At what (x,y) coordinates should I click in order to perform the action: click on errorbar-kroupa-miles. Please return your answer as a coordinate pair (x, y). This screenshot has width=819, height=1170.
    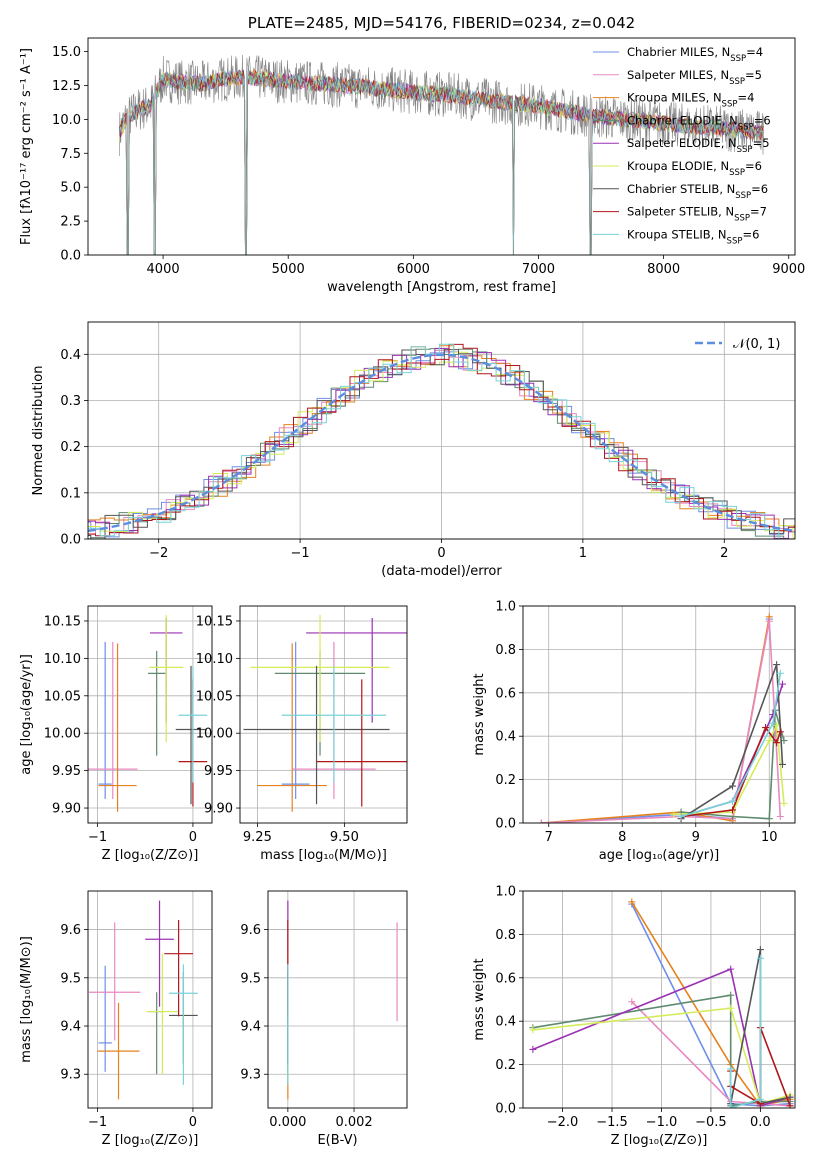
    Looking at the image, I should click on (292, 727).